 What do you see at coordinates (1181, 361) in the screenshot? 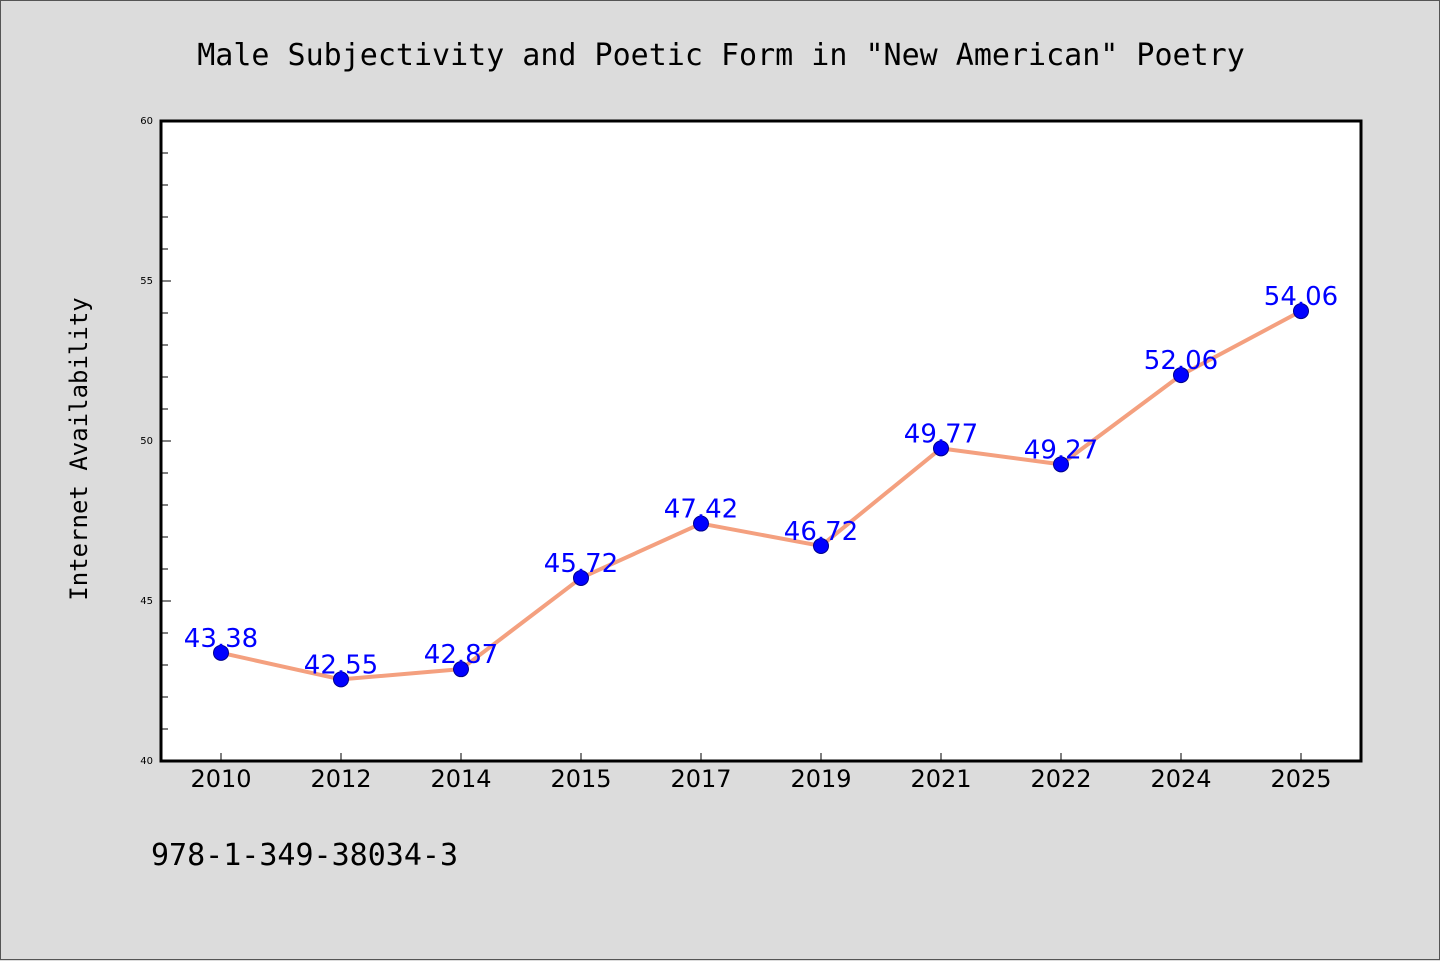
I see `data-label: 52.06` at bounding box center [1181, 361].